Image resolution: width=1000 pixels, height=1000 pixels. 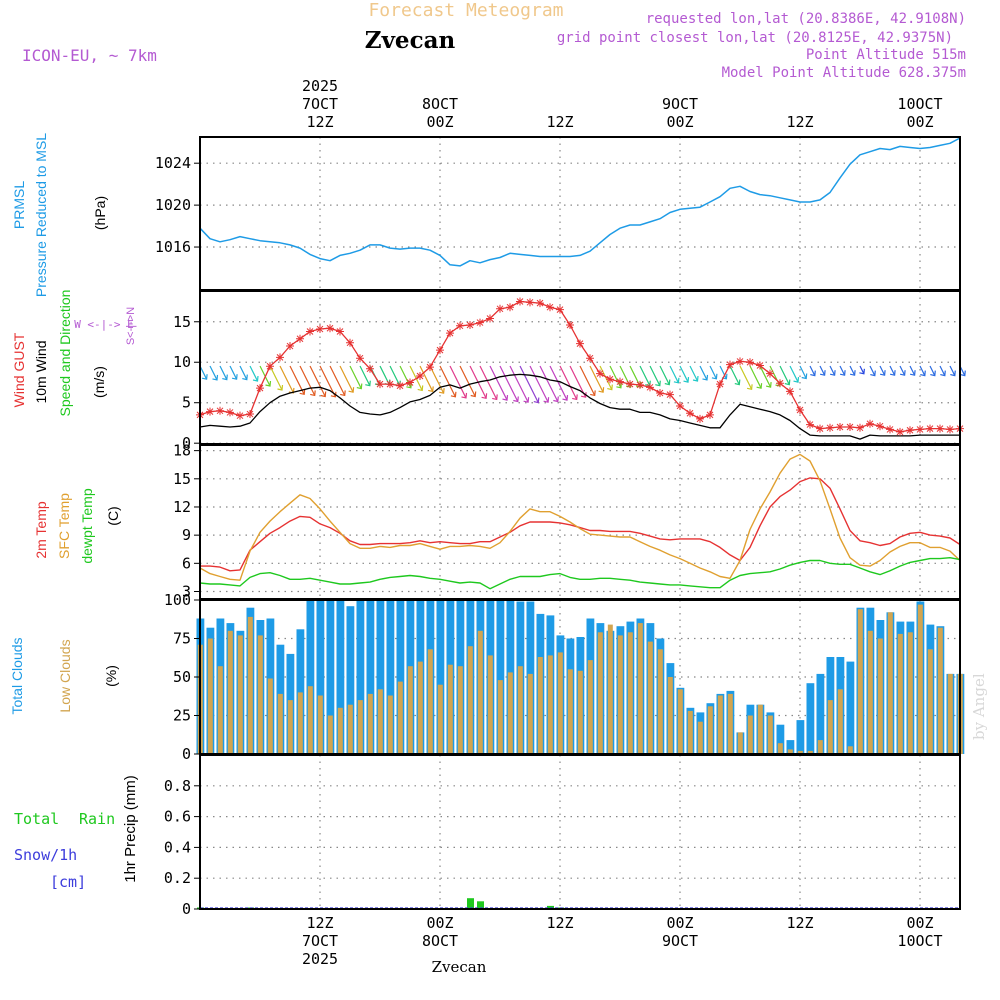 What do you see at coordinates (320, 86) in the screenshot?
I see `top-time-label: 2025` at bounding box center [320, 86].